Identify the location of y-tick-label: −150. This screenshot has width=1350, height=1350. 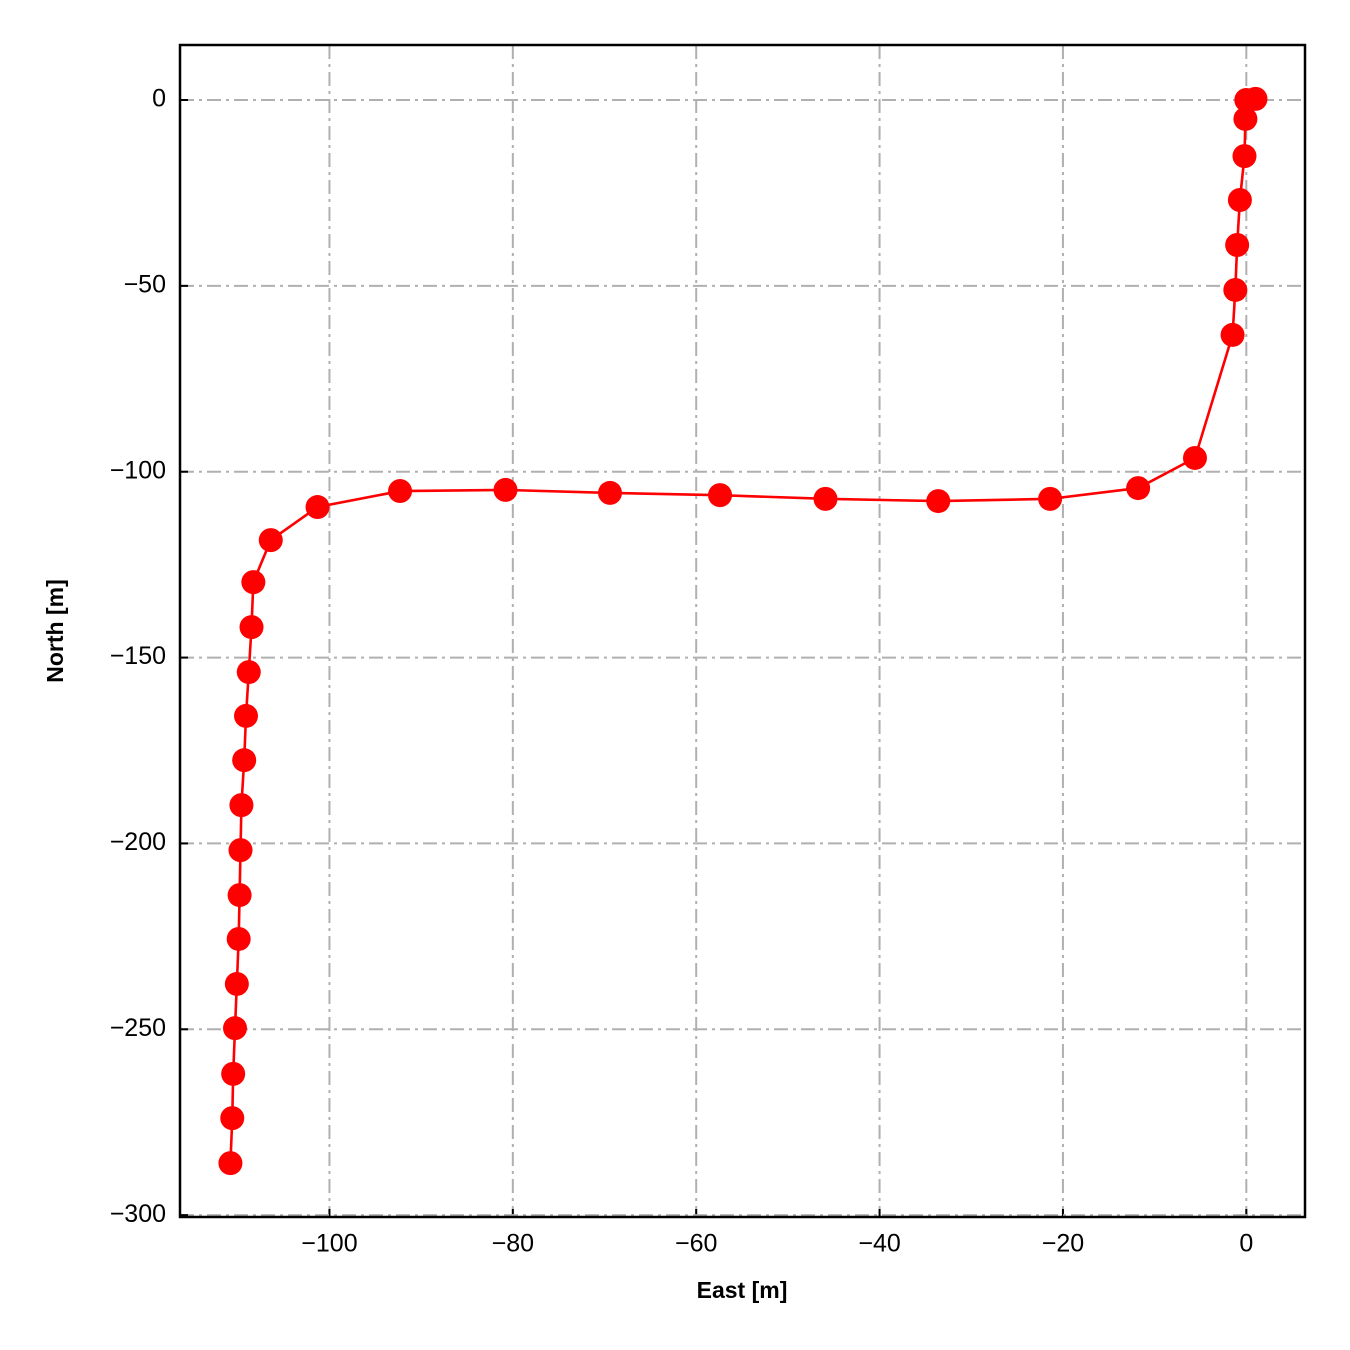
(138, 656).